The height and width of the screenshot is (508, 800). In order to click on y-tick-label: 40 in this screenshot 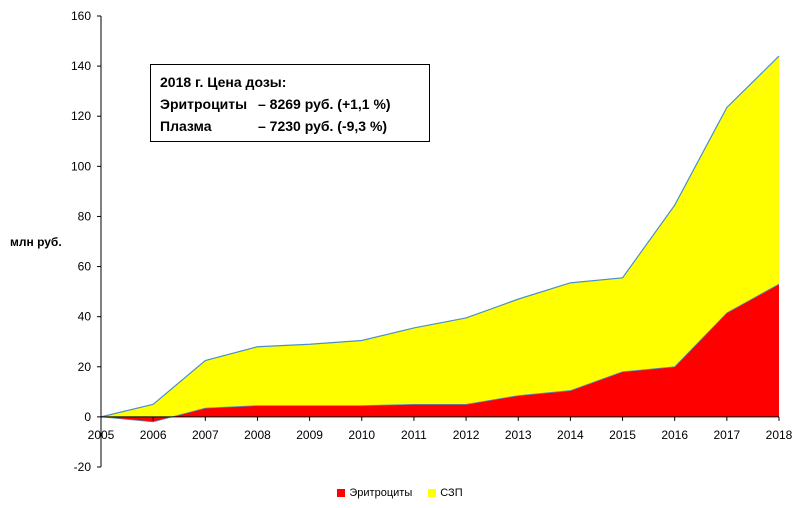, I will do `click(85, 317)`.